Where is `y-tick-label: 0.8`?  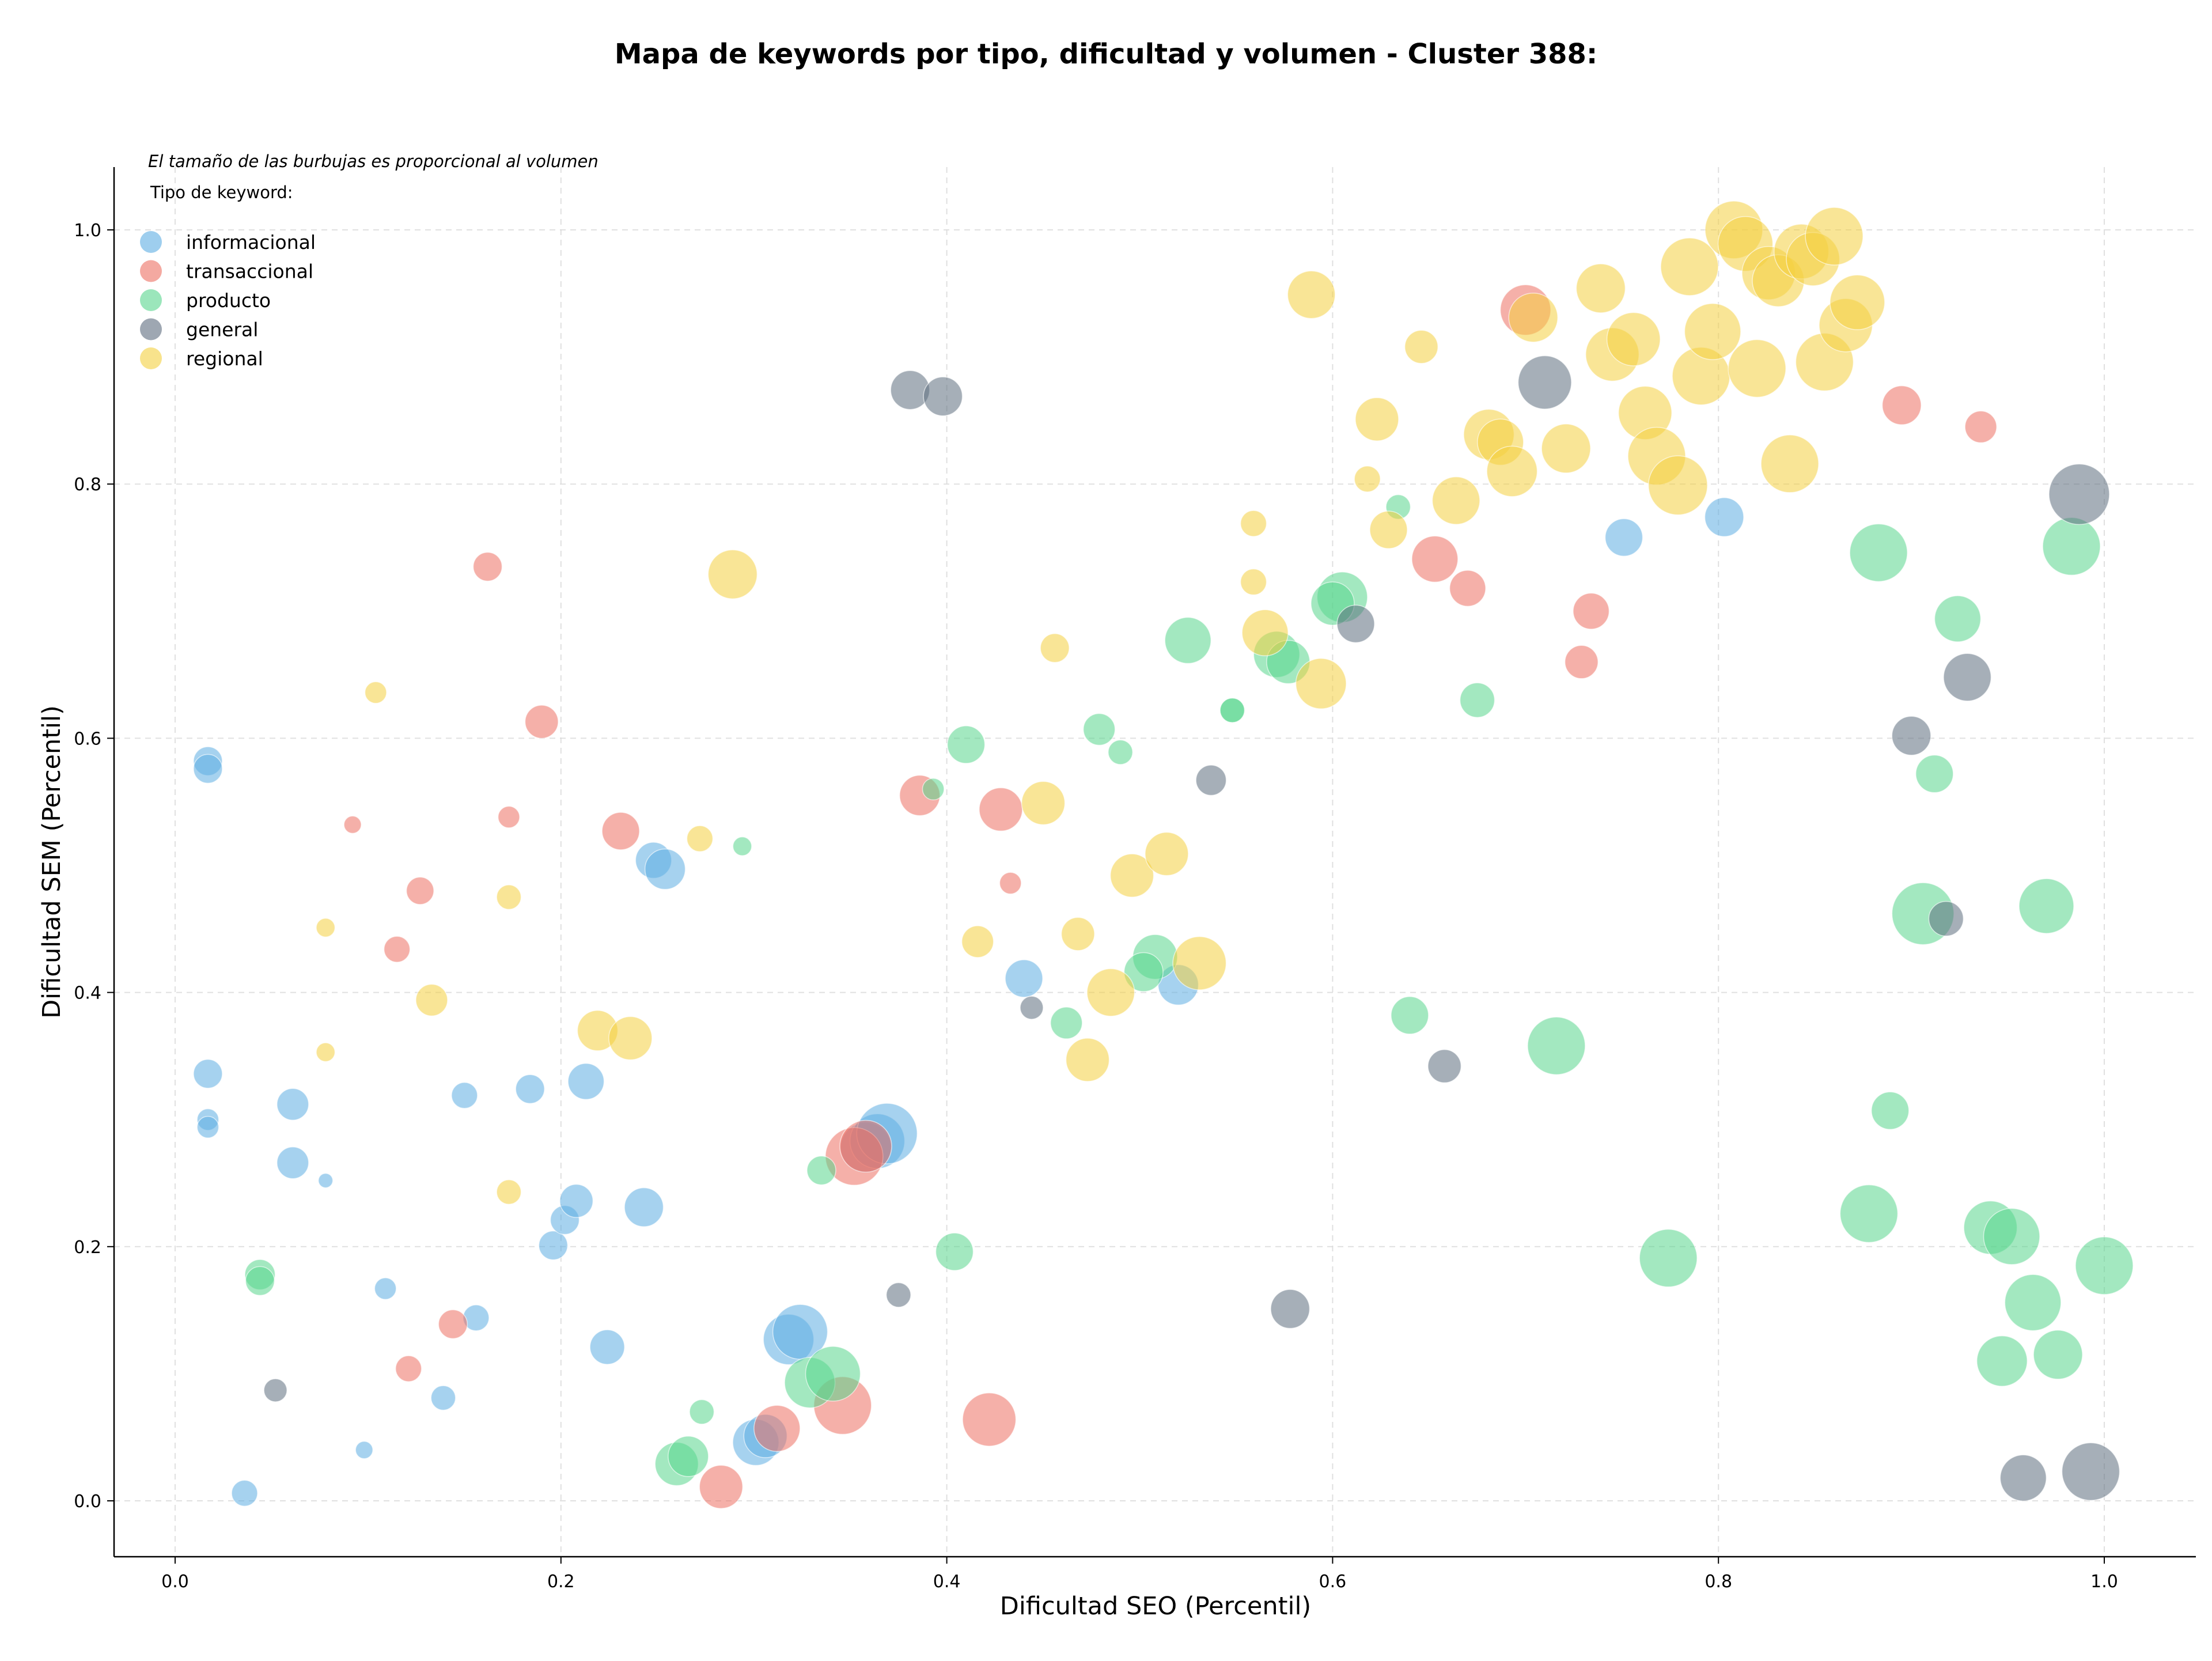
y-tick-label: 0.8 is located at coordinates (87, 485).